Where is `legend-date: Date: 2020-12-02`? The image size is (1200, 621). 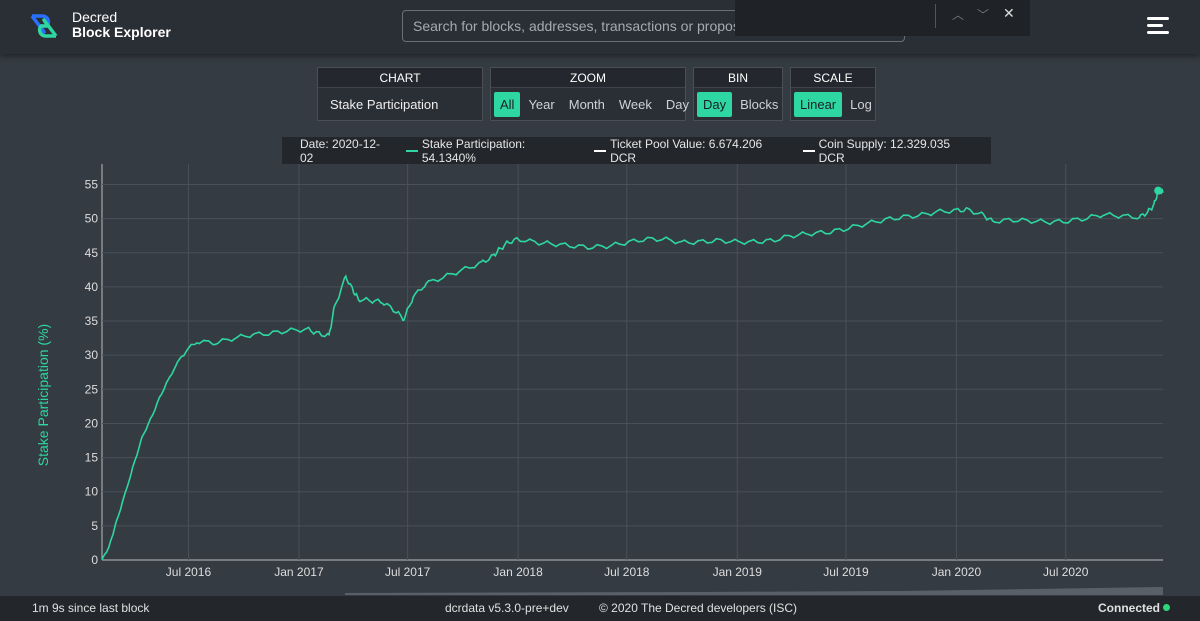
legend-date: Date: 2020-12-02 is located at coordinates (340, 150).